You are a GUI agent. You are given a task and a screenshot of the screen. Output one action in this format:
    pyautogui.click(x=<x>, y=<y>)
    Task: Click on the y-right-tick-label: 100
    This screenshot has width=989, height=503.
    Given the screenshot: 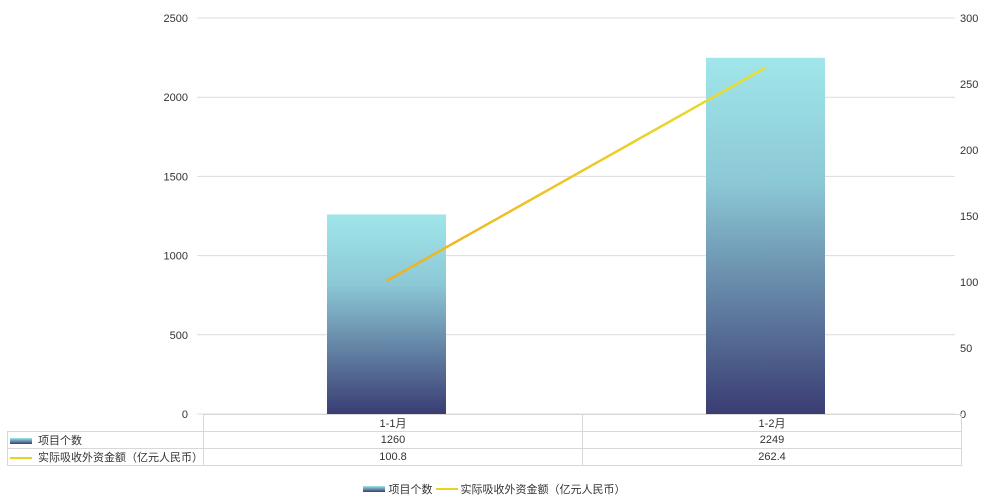 What is the action you would take?
    pyautogui.click(x=969, y=283)
    